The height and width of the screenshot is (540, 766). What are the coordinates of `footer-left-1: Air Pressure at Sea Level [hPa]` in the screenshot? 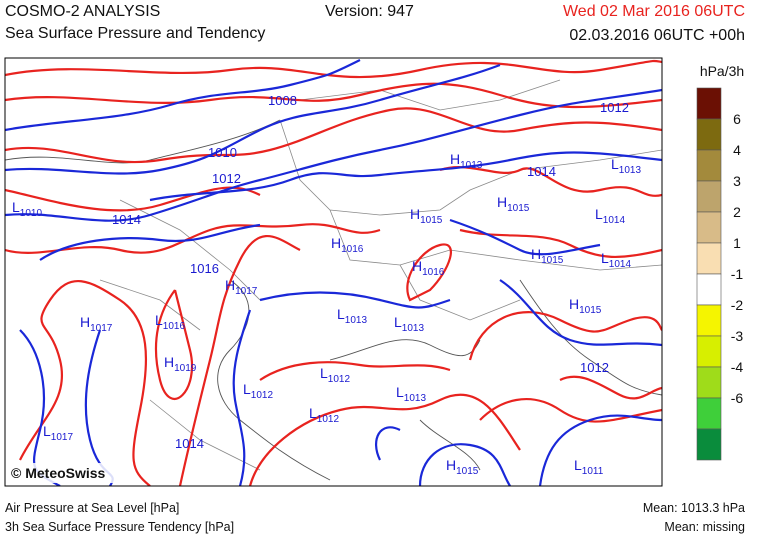 It's located at (92, 508).